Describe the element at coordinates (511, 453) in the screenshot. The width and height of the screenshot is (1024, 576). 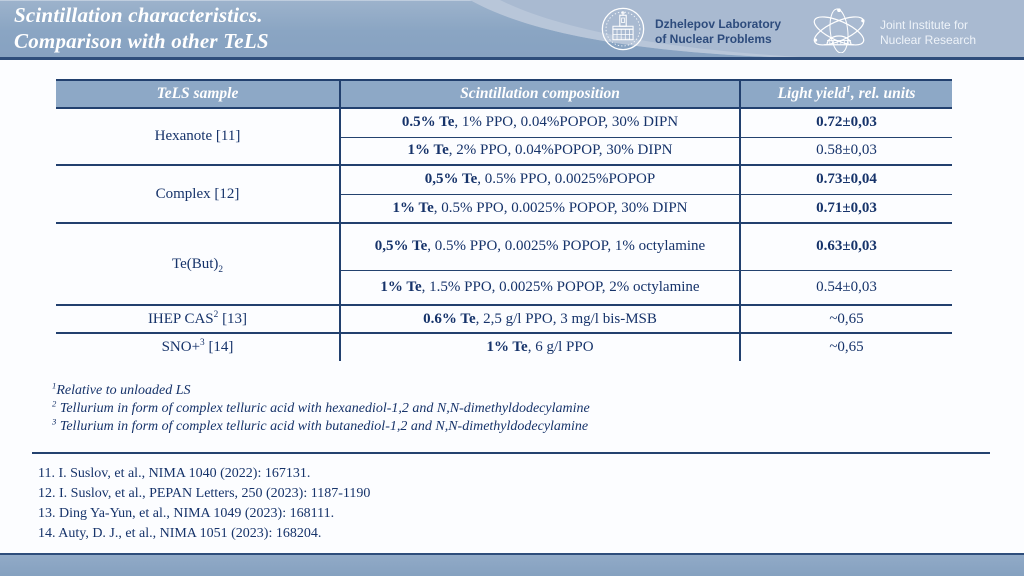
I see `divider-rule` at that location.